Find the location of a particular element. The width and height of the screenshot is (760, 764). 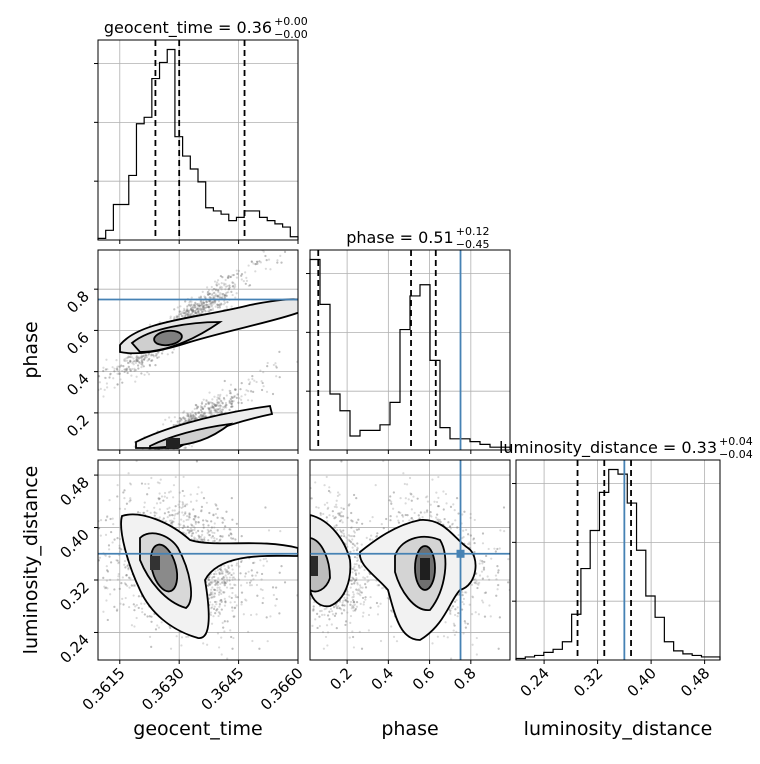

hist-panel-geocent_time: geocent_time = 0.36+0.00−0.00 is located at coordinates (201, 127).